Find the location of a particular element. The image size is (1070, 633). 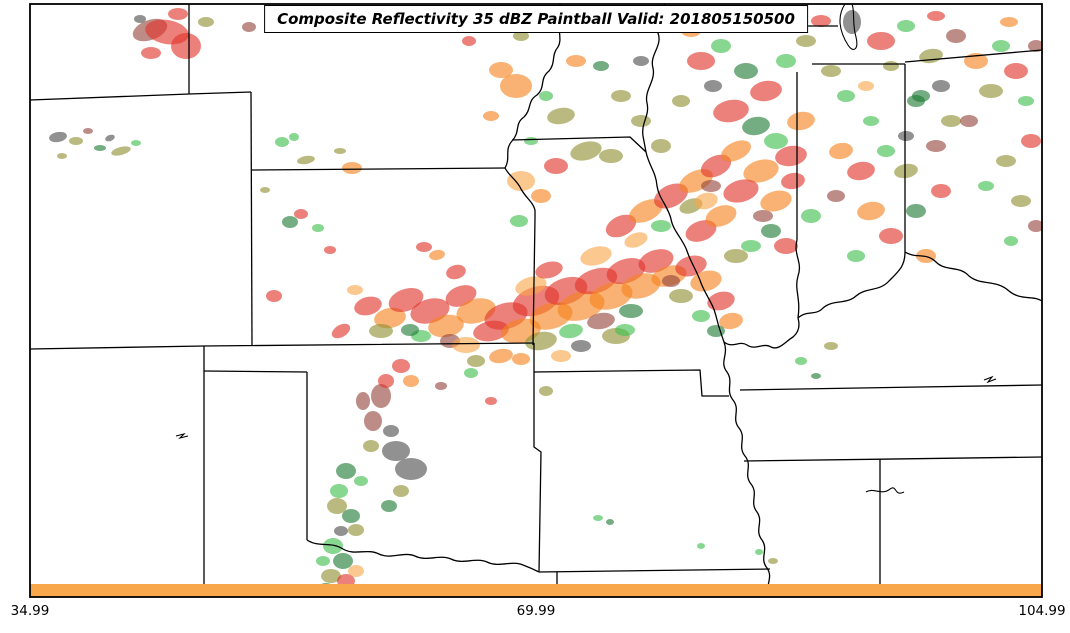

x-tick-left: 34.99 is located at coordinates (30, 611).